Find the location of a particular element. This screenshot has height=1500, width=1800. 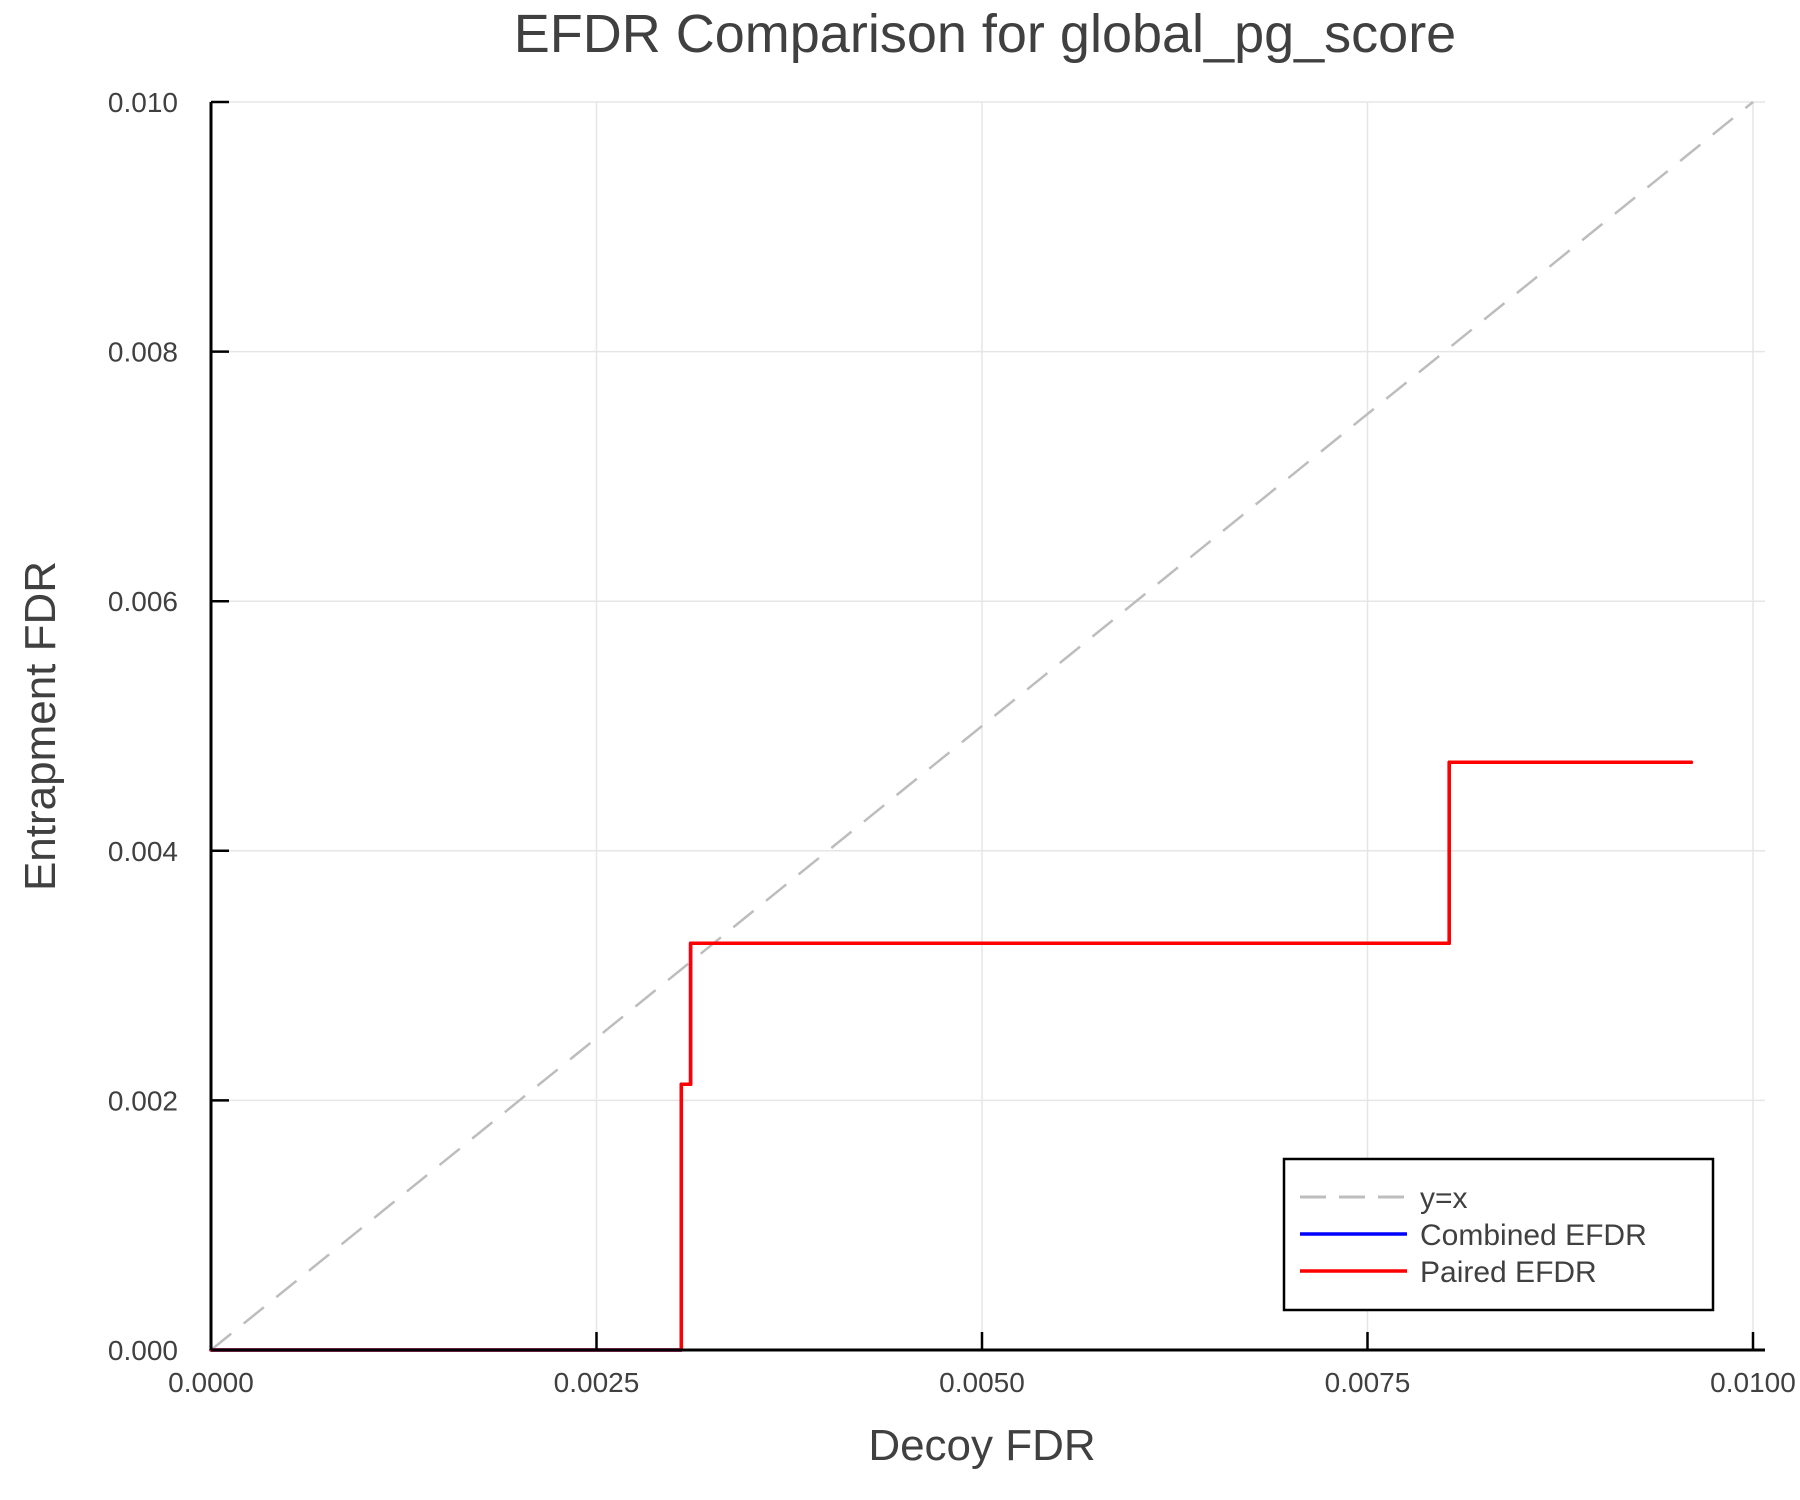

y-tick-label: 0.002 is located at coordinates (143, 1100).